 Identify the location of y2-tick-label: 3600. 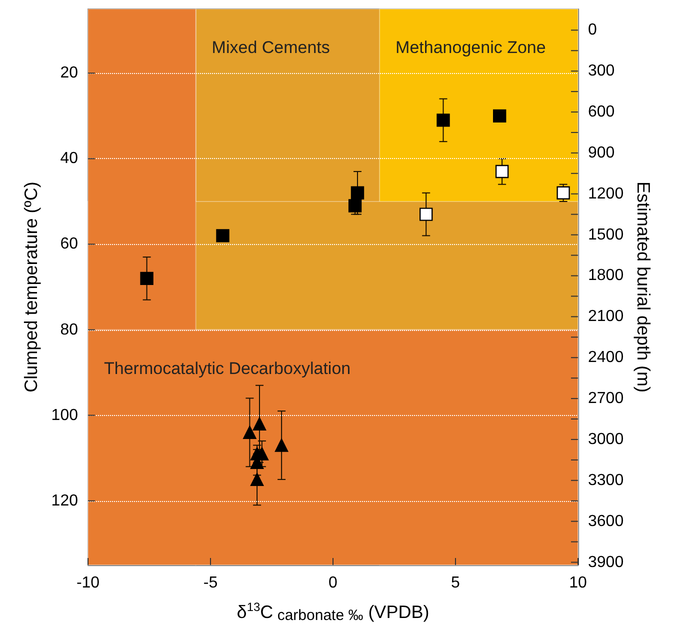
(606, 521).